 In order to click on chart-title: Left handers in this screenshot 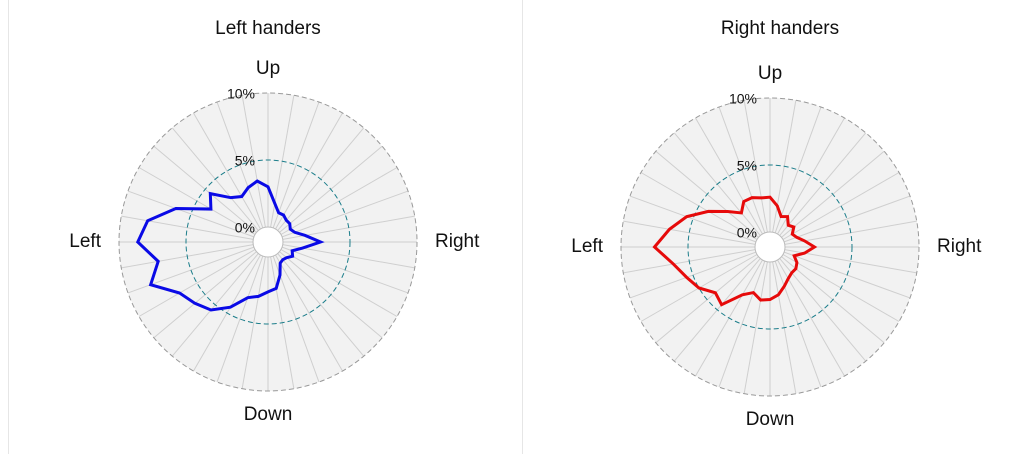, I will do `click(268, 28)`.